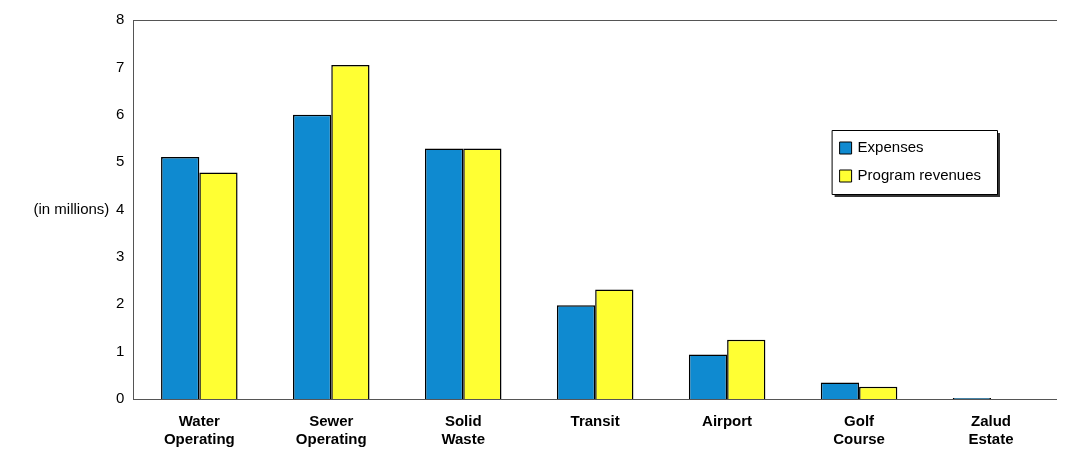  What do you see at coordinates (120, 66) in the screenshot?
I see `y-tick-label: 7` at bounding box center [120, 66].